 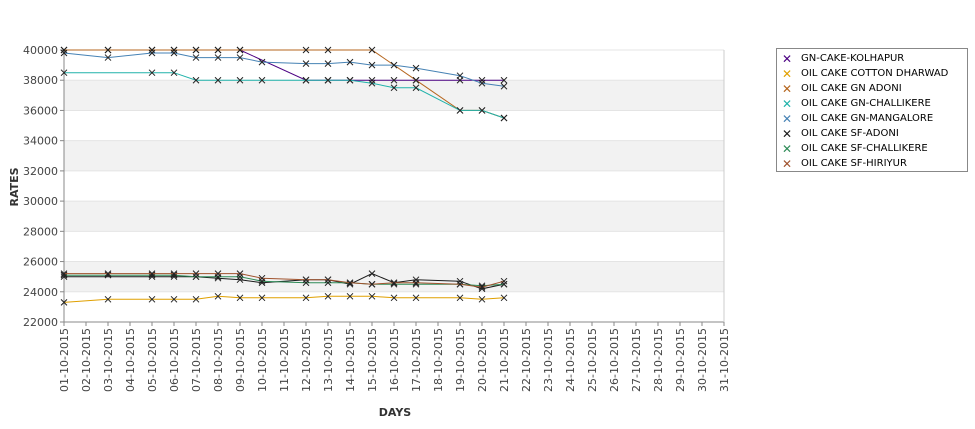 What do you see at coordinates (262, 360) in the screenshot?
I see `x-tick-label: 10-10-2015` at bounding box center [262, 360].